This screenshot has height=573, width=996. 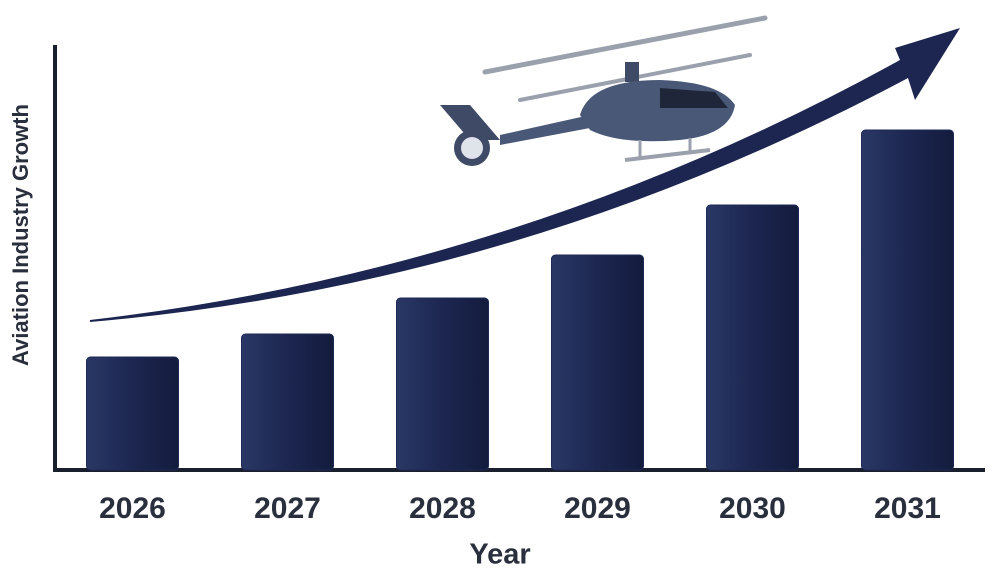 I want to click on y-axis-title: Aviation Industry Growth, so click(x=20, y=235).